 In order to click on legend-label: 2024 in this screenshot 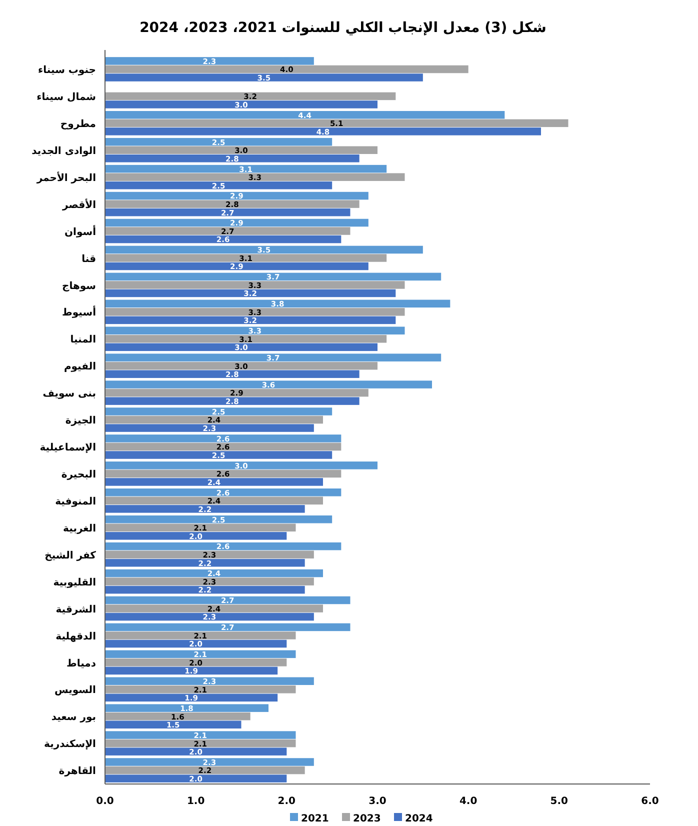, I will do `click(419, 819)`.